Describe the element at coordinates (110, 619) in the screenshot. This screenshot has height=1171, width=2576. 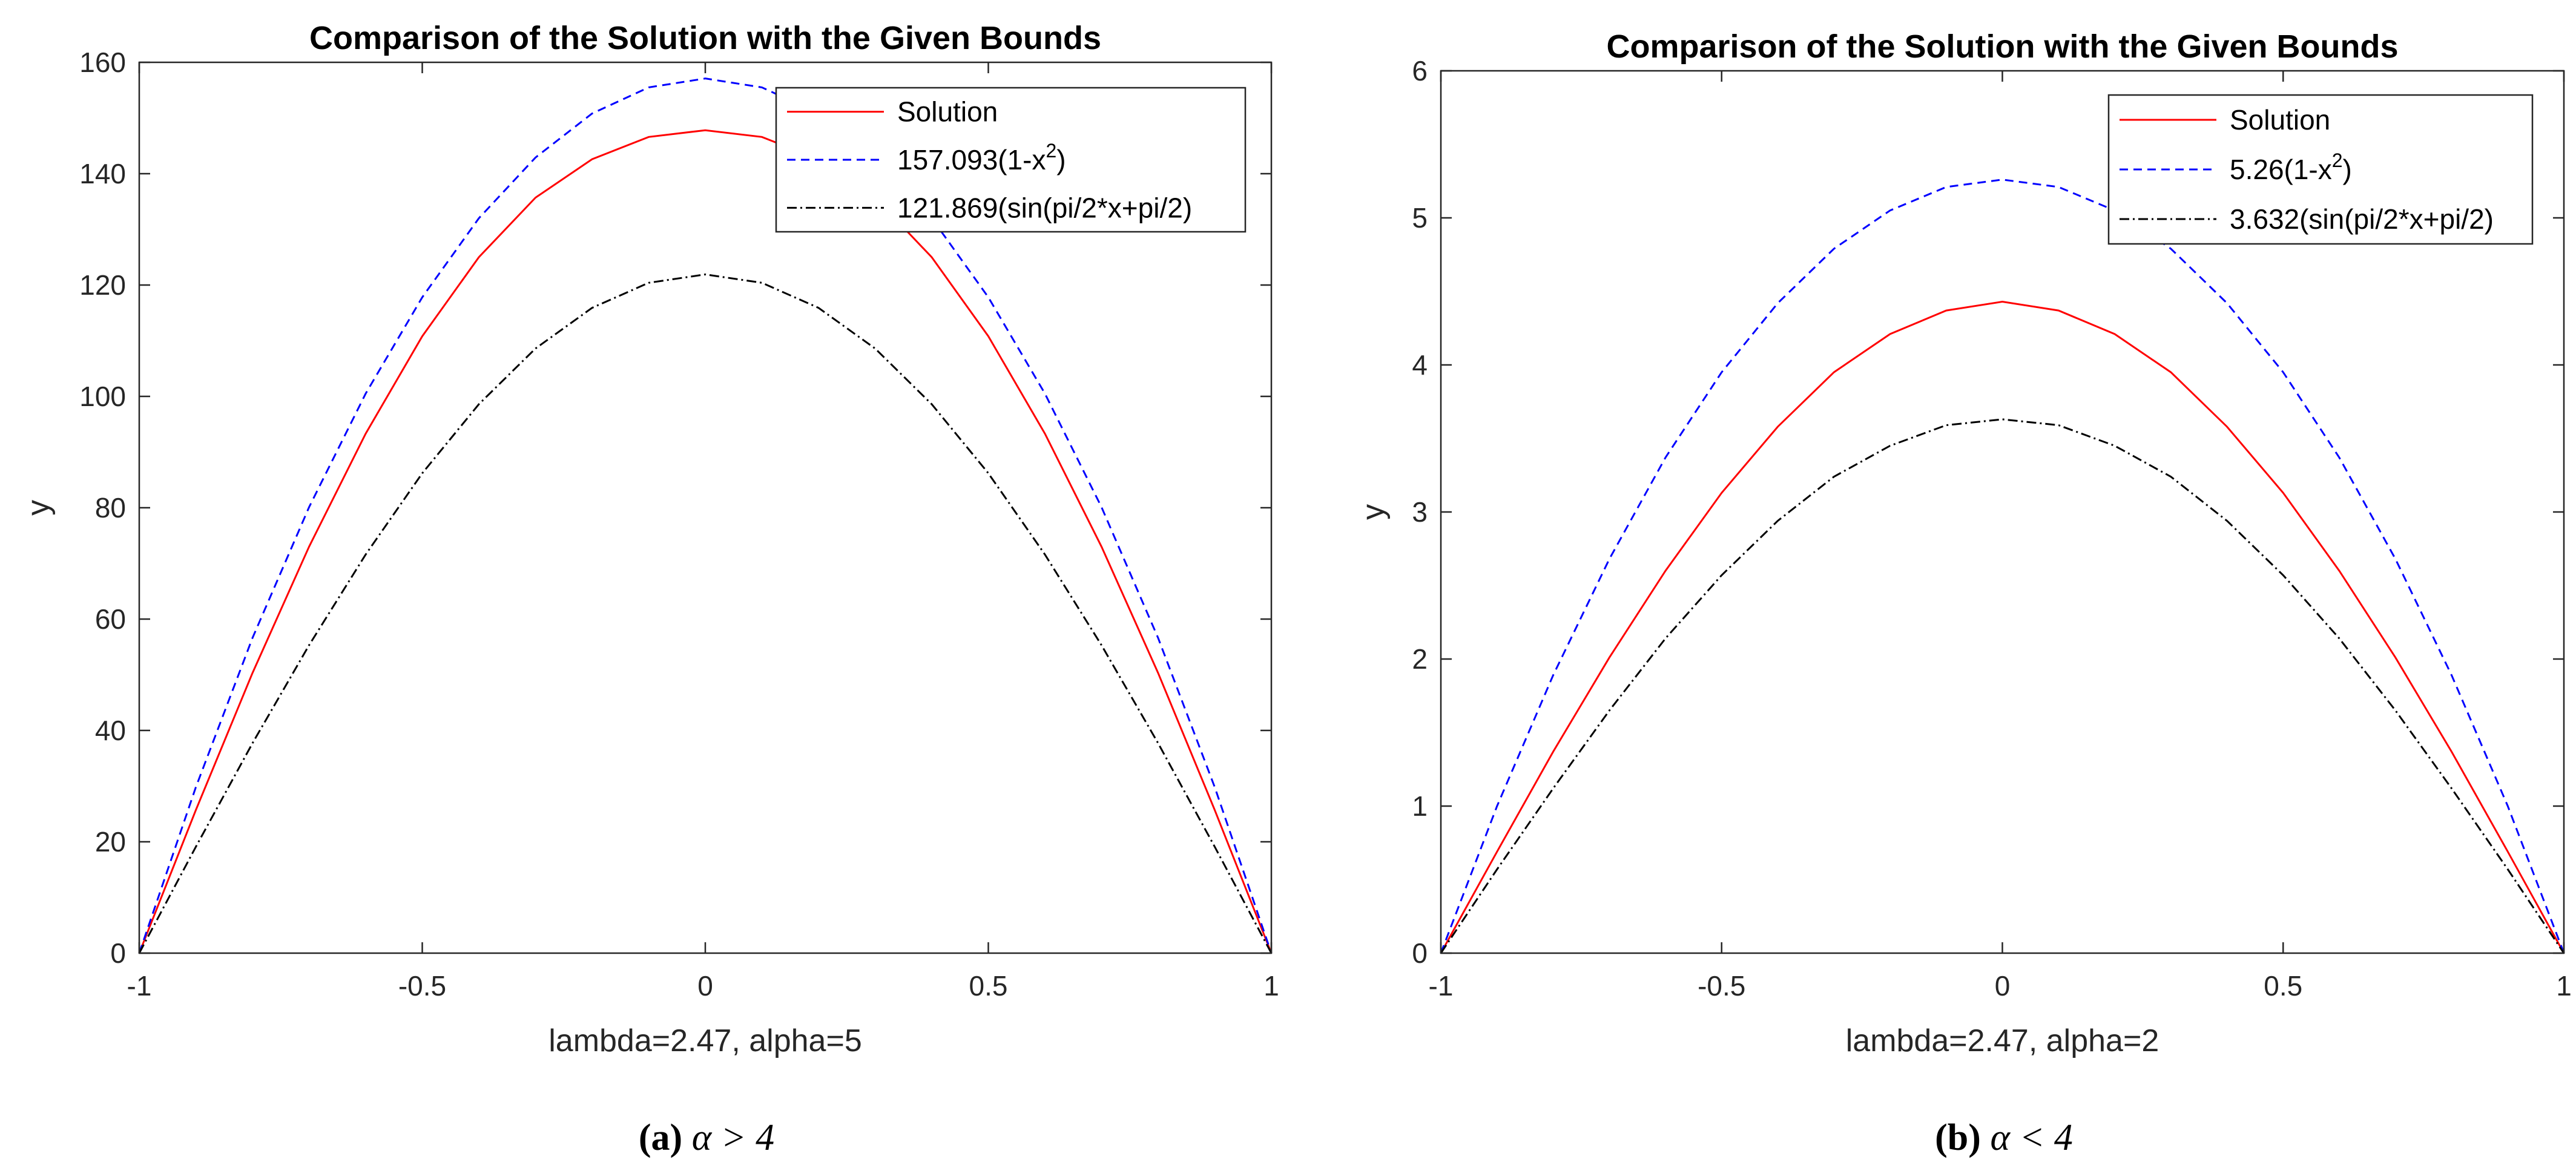
I see `y-tick-label: 60` at that location.